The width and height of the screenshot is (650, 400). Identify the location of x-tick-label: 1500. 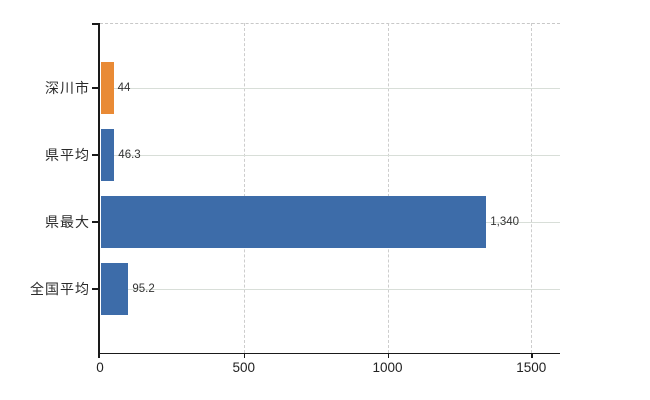
(531, 367).